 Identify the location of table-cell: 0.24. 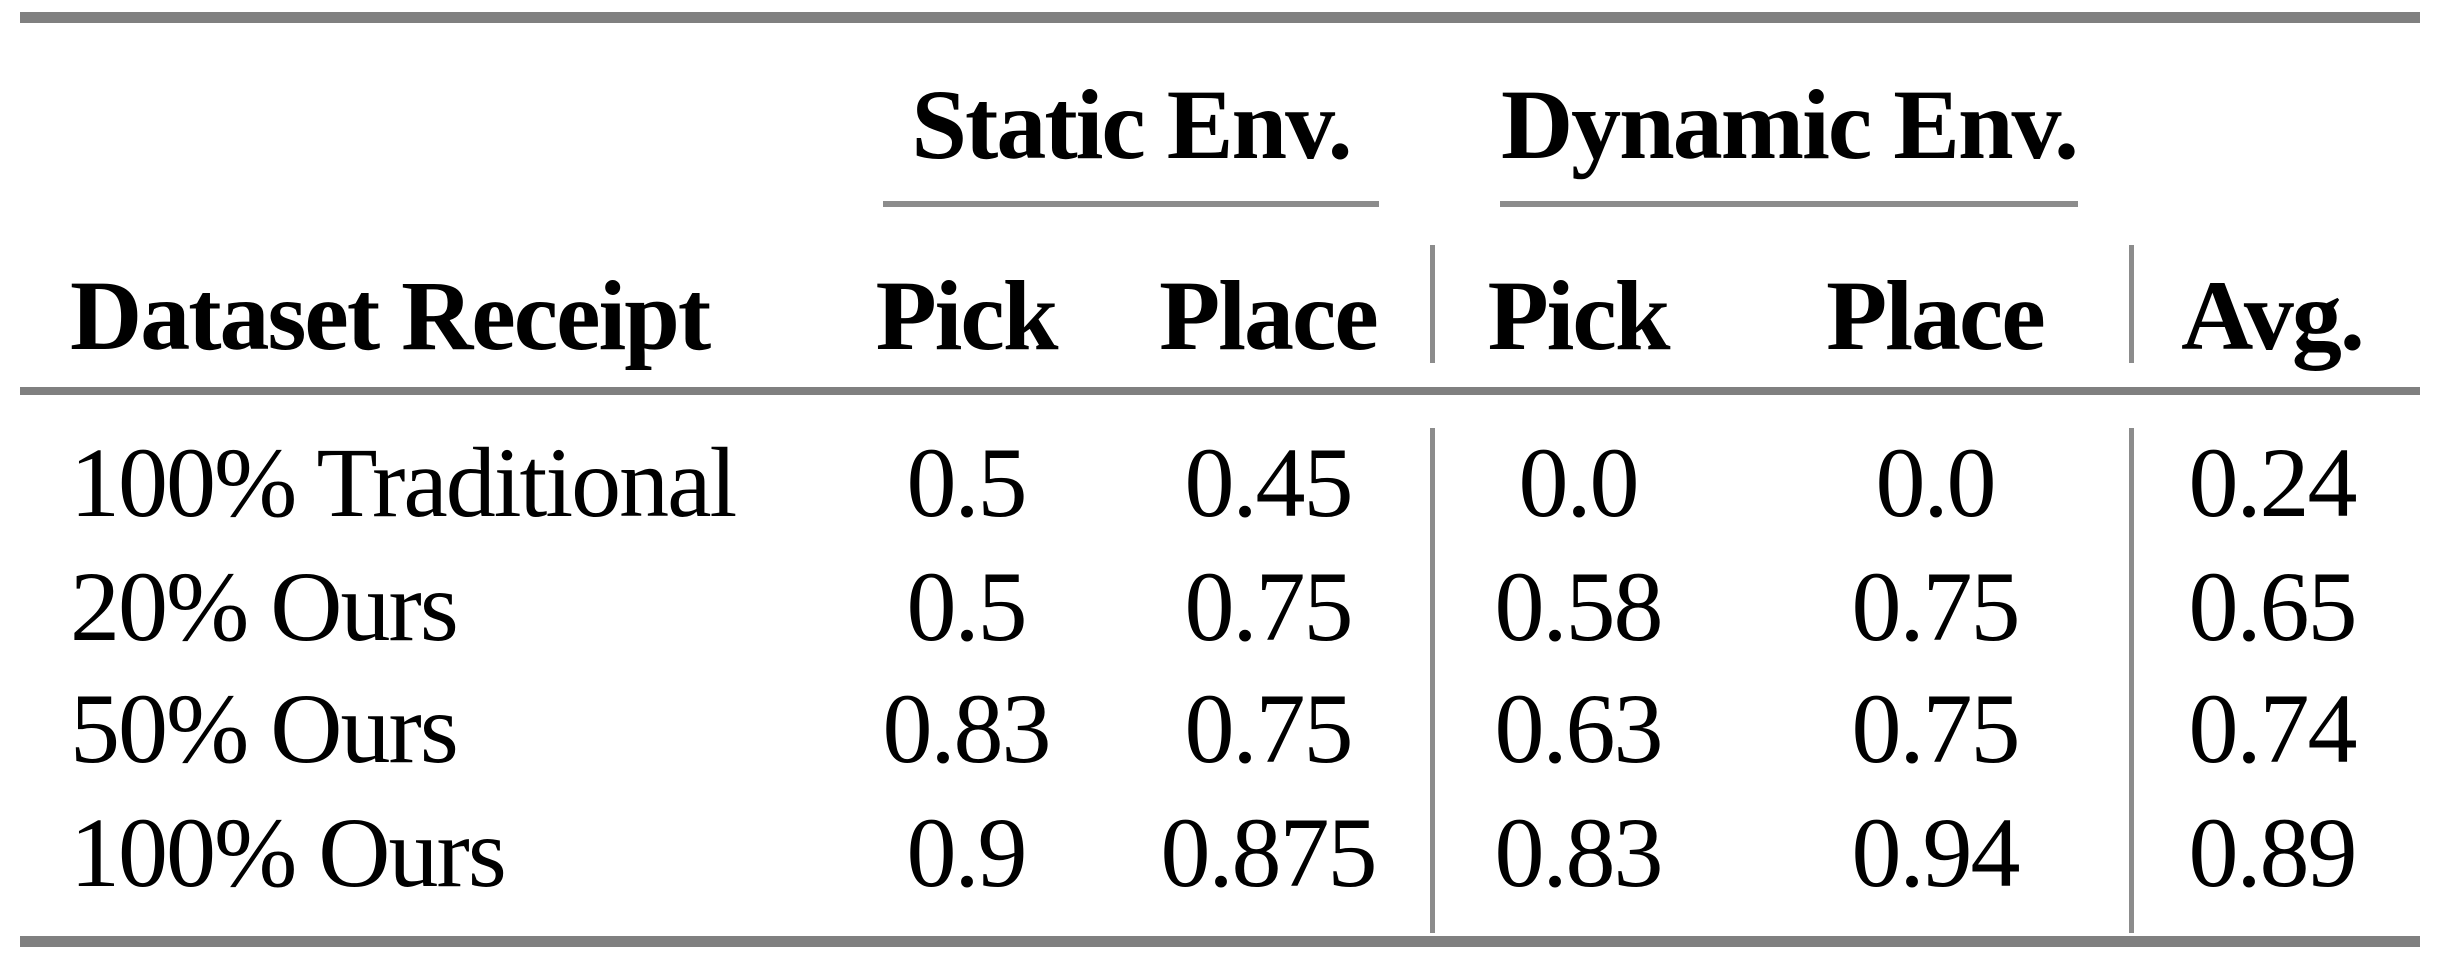
(2273, 482).